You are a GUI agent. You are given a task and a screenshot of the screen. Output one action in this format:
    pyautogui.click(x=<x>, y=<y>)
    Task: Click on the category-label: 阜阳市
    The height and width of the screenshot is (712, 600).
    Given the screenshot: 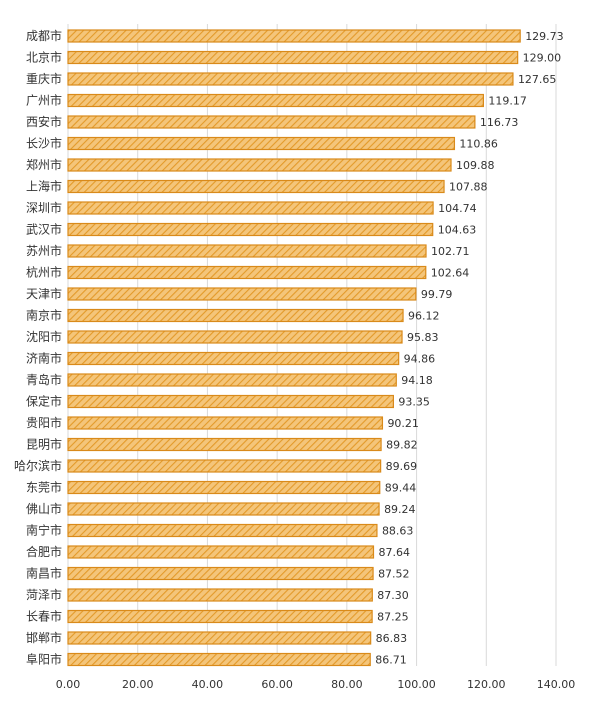 What is the action you would take?
    pyautogui.click(x=44, y=659)
    